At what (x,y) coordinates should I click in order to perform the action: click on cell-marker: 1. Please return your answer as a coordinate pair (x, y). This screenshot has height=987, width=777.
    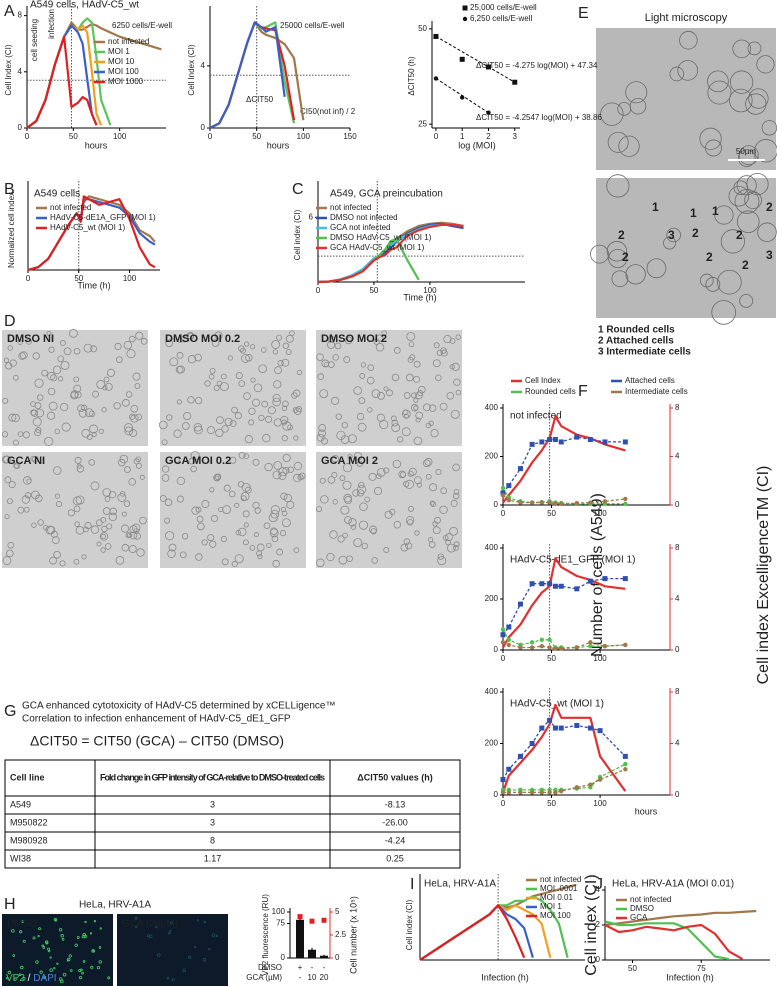
    Looking at the image, I should click on (655, 207).